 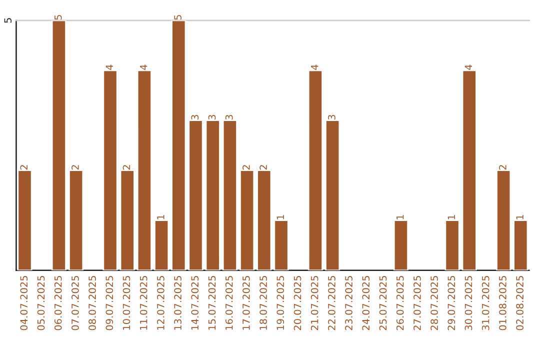 I want to click on x-tick-label: 02.08.2025, so click(x=520, y=303).